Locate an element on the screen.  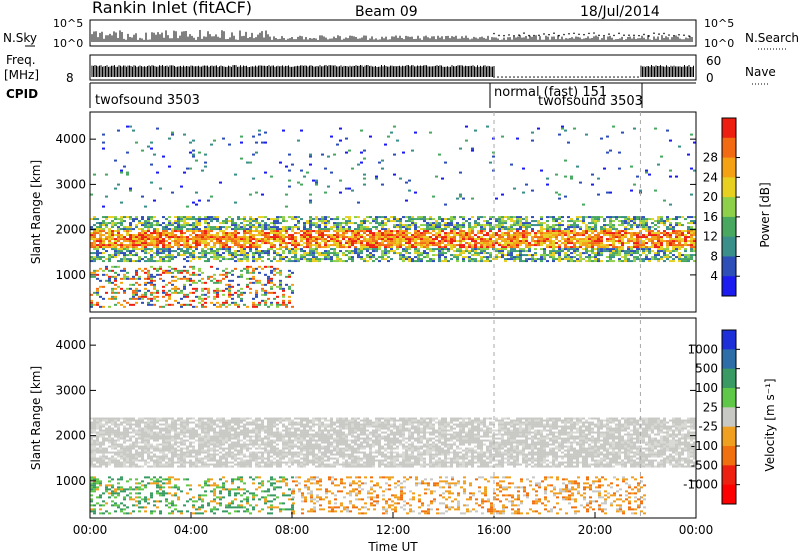
power-cell-2042 is located at coordinates (475, 223).